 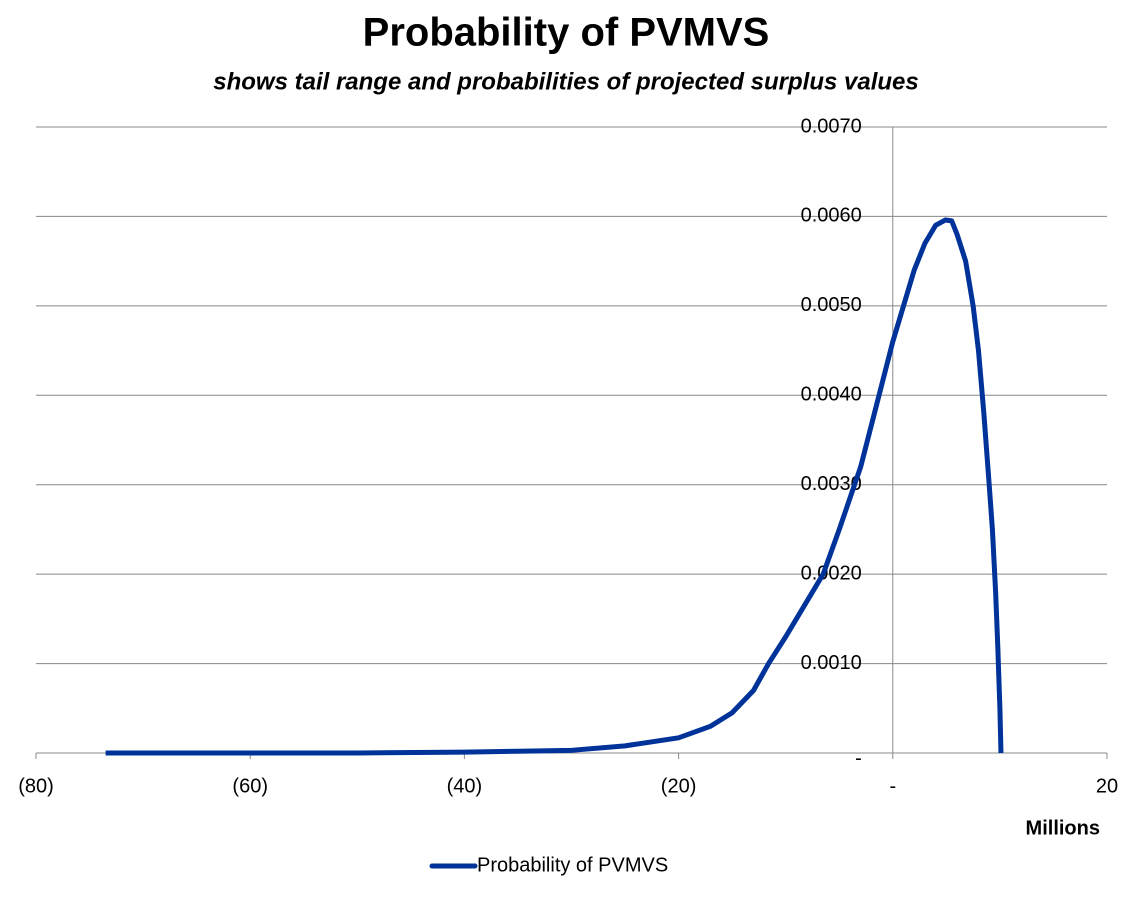 What do you see at coordinates (831, 484) in the screenshot?
I see `y-tick-label: 0.0030` at bounding box center [831, 484].